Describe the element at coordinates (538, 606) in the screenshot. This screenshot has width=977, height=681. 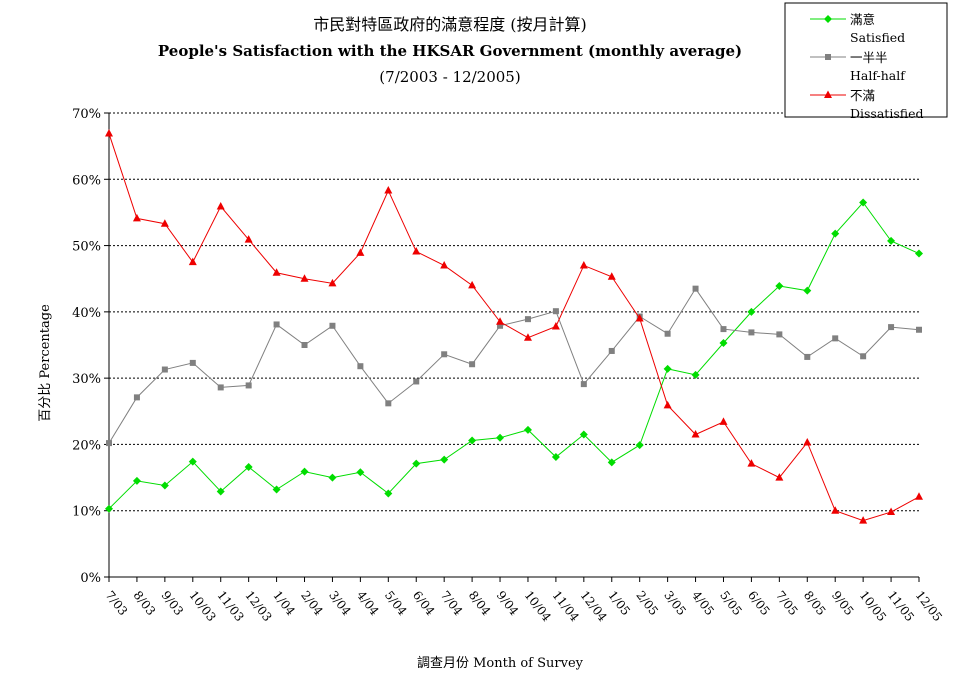
I see `x-tick-label: 10/04` at that location.